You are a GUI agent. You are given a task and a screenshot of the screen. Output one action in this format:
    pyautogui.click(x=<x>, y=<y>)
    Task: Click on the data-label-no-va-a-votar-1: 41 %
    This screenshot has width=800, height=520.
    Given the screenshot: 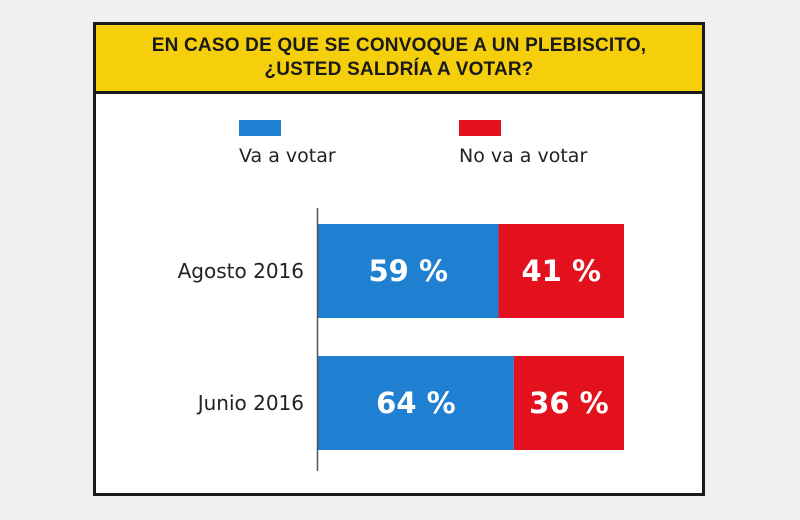 What is the action you would take?
    pyautogui.click(x=562, y=271)
    